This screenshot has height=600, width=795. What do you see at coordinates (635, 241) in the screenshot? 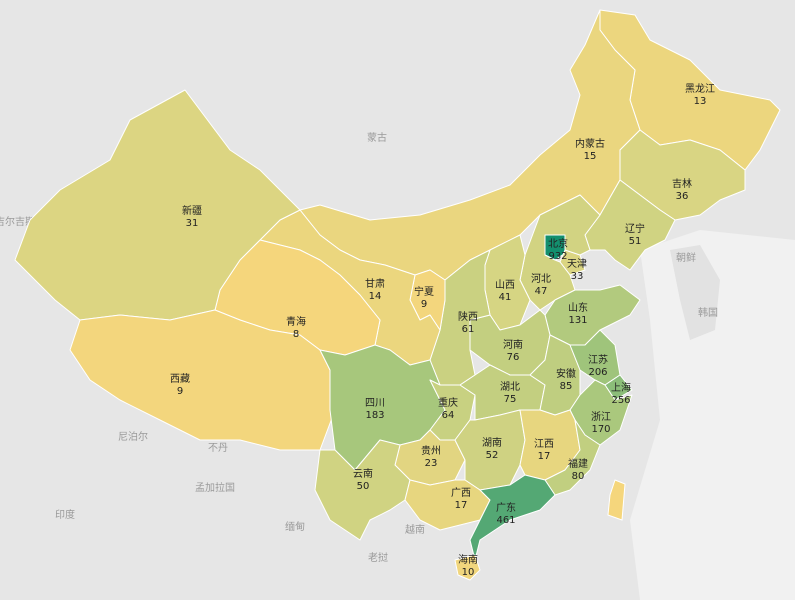
I see `region-value: 51` at bounding box center [635, 241].